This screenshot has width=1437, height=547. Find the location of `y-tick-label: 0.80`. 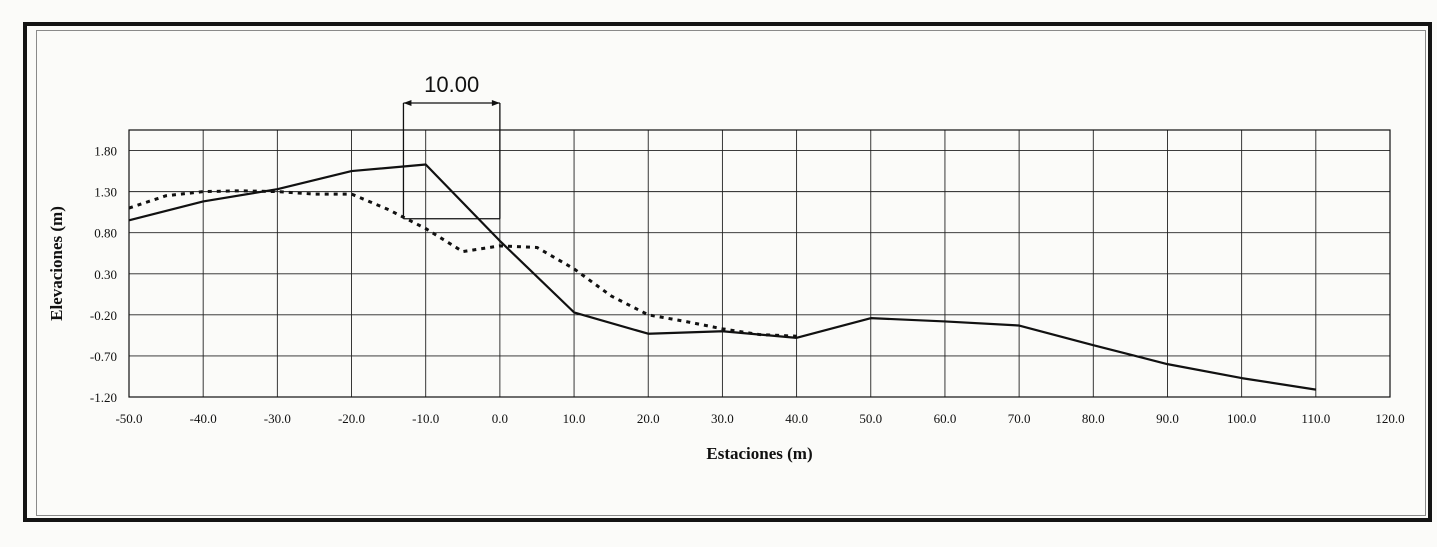

y-tick-label: 0.80 is located at coordinates (105, 233).